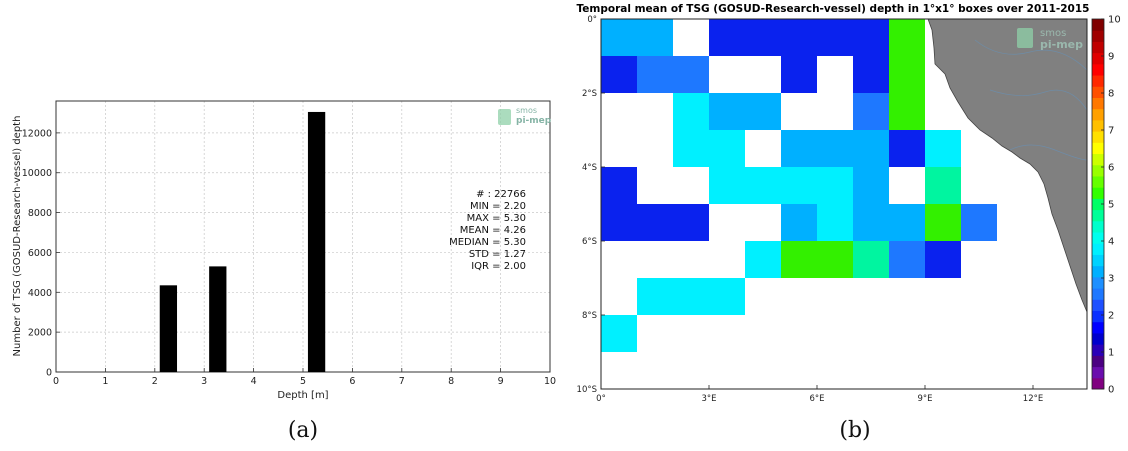 Image resolution: width=1128 pixels, height=451 pixels. I want to click on logo-line1: smos, so click(526, 110).